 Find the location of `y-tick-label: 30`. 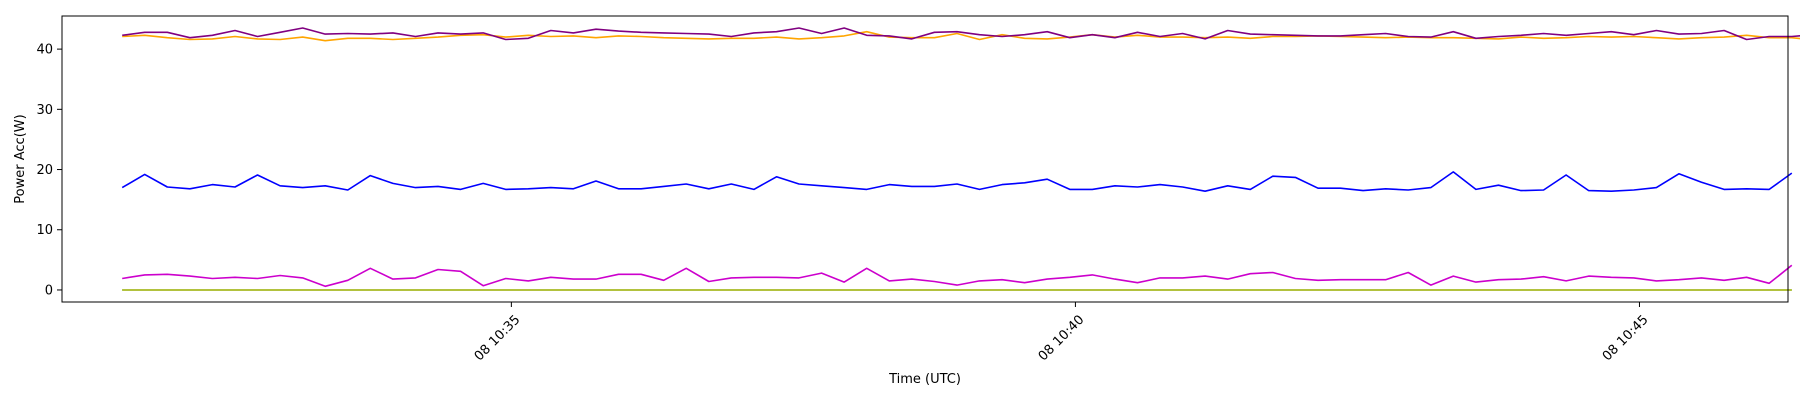

y-tick-label: 30 is located at coordinates (44, 110).